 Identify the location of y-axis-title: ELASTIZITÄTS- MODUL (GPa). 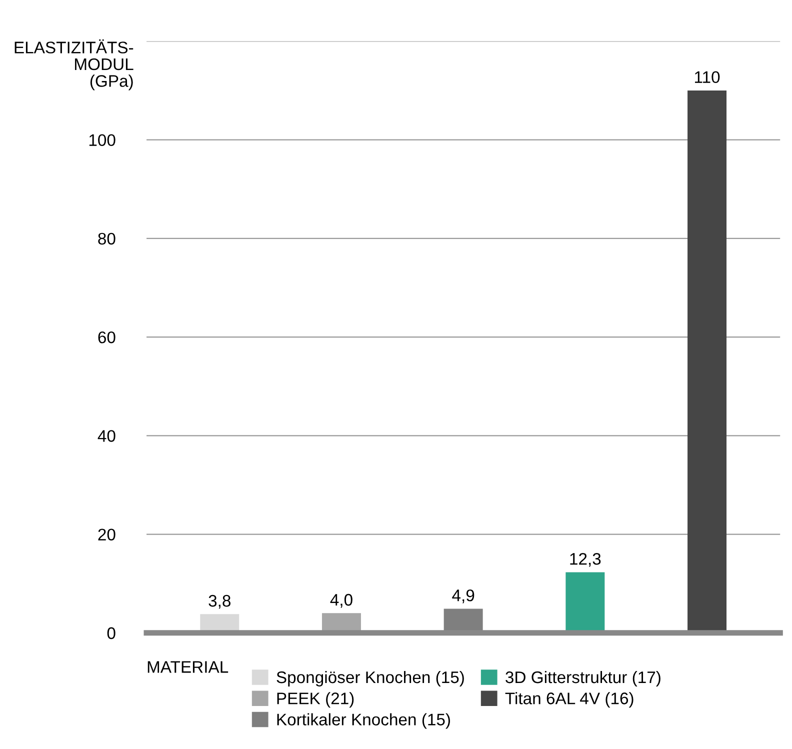
(74, 64).